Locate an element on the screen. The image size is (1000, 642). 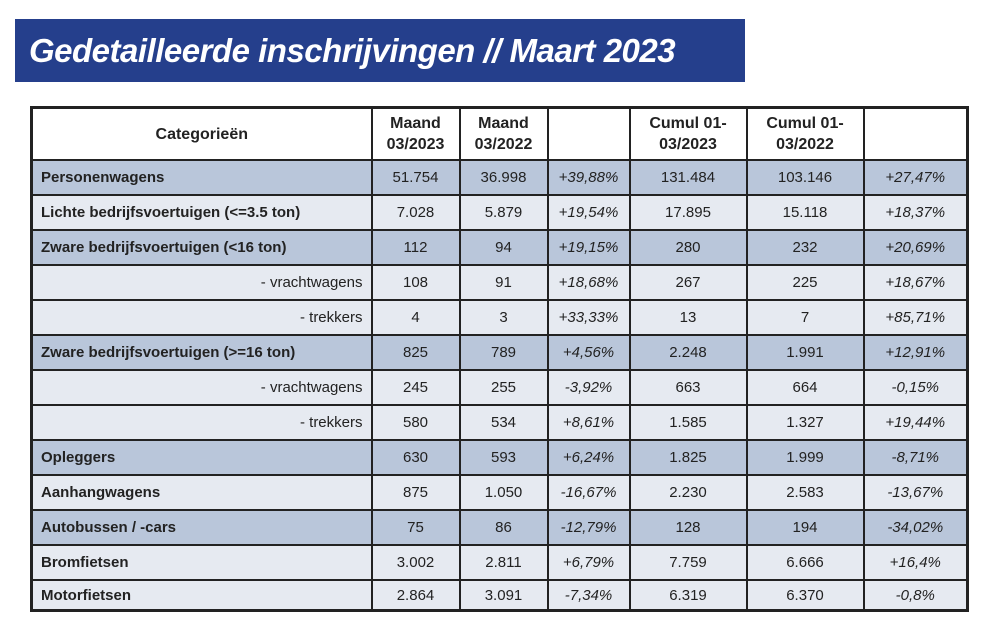
change-cell: +4,56% is located at coordinates (588, 352).